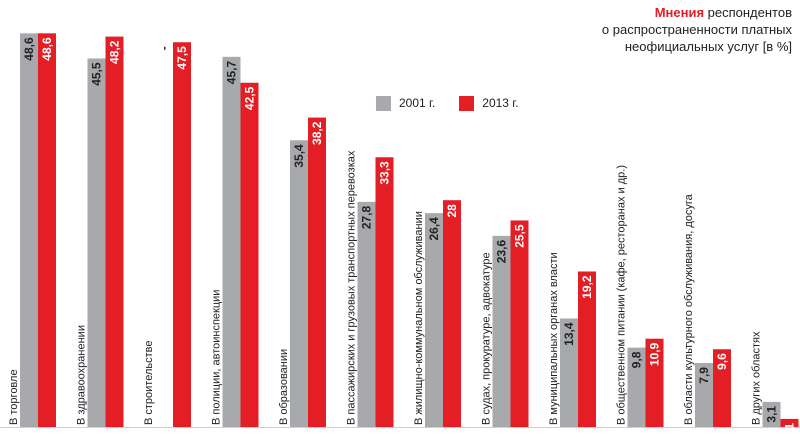  I want to click on category-label: В строительстве, so click(149, 382).